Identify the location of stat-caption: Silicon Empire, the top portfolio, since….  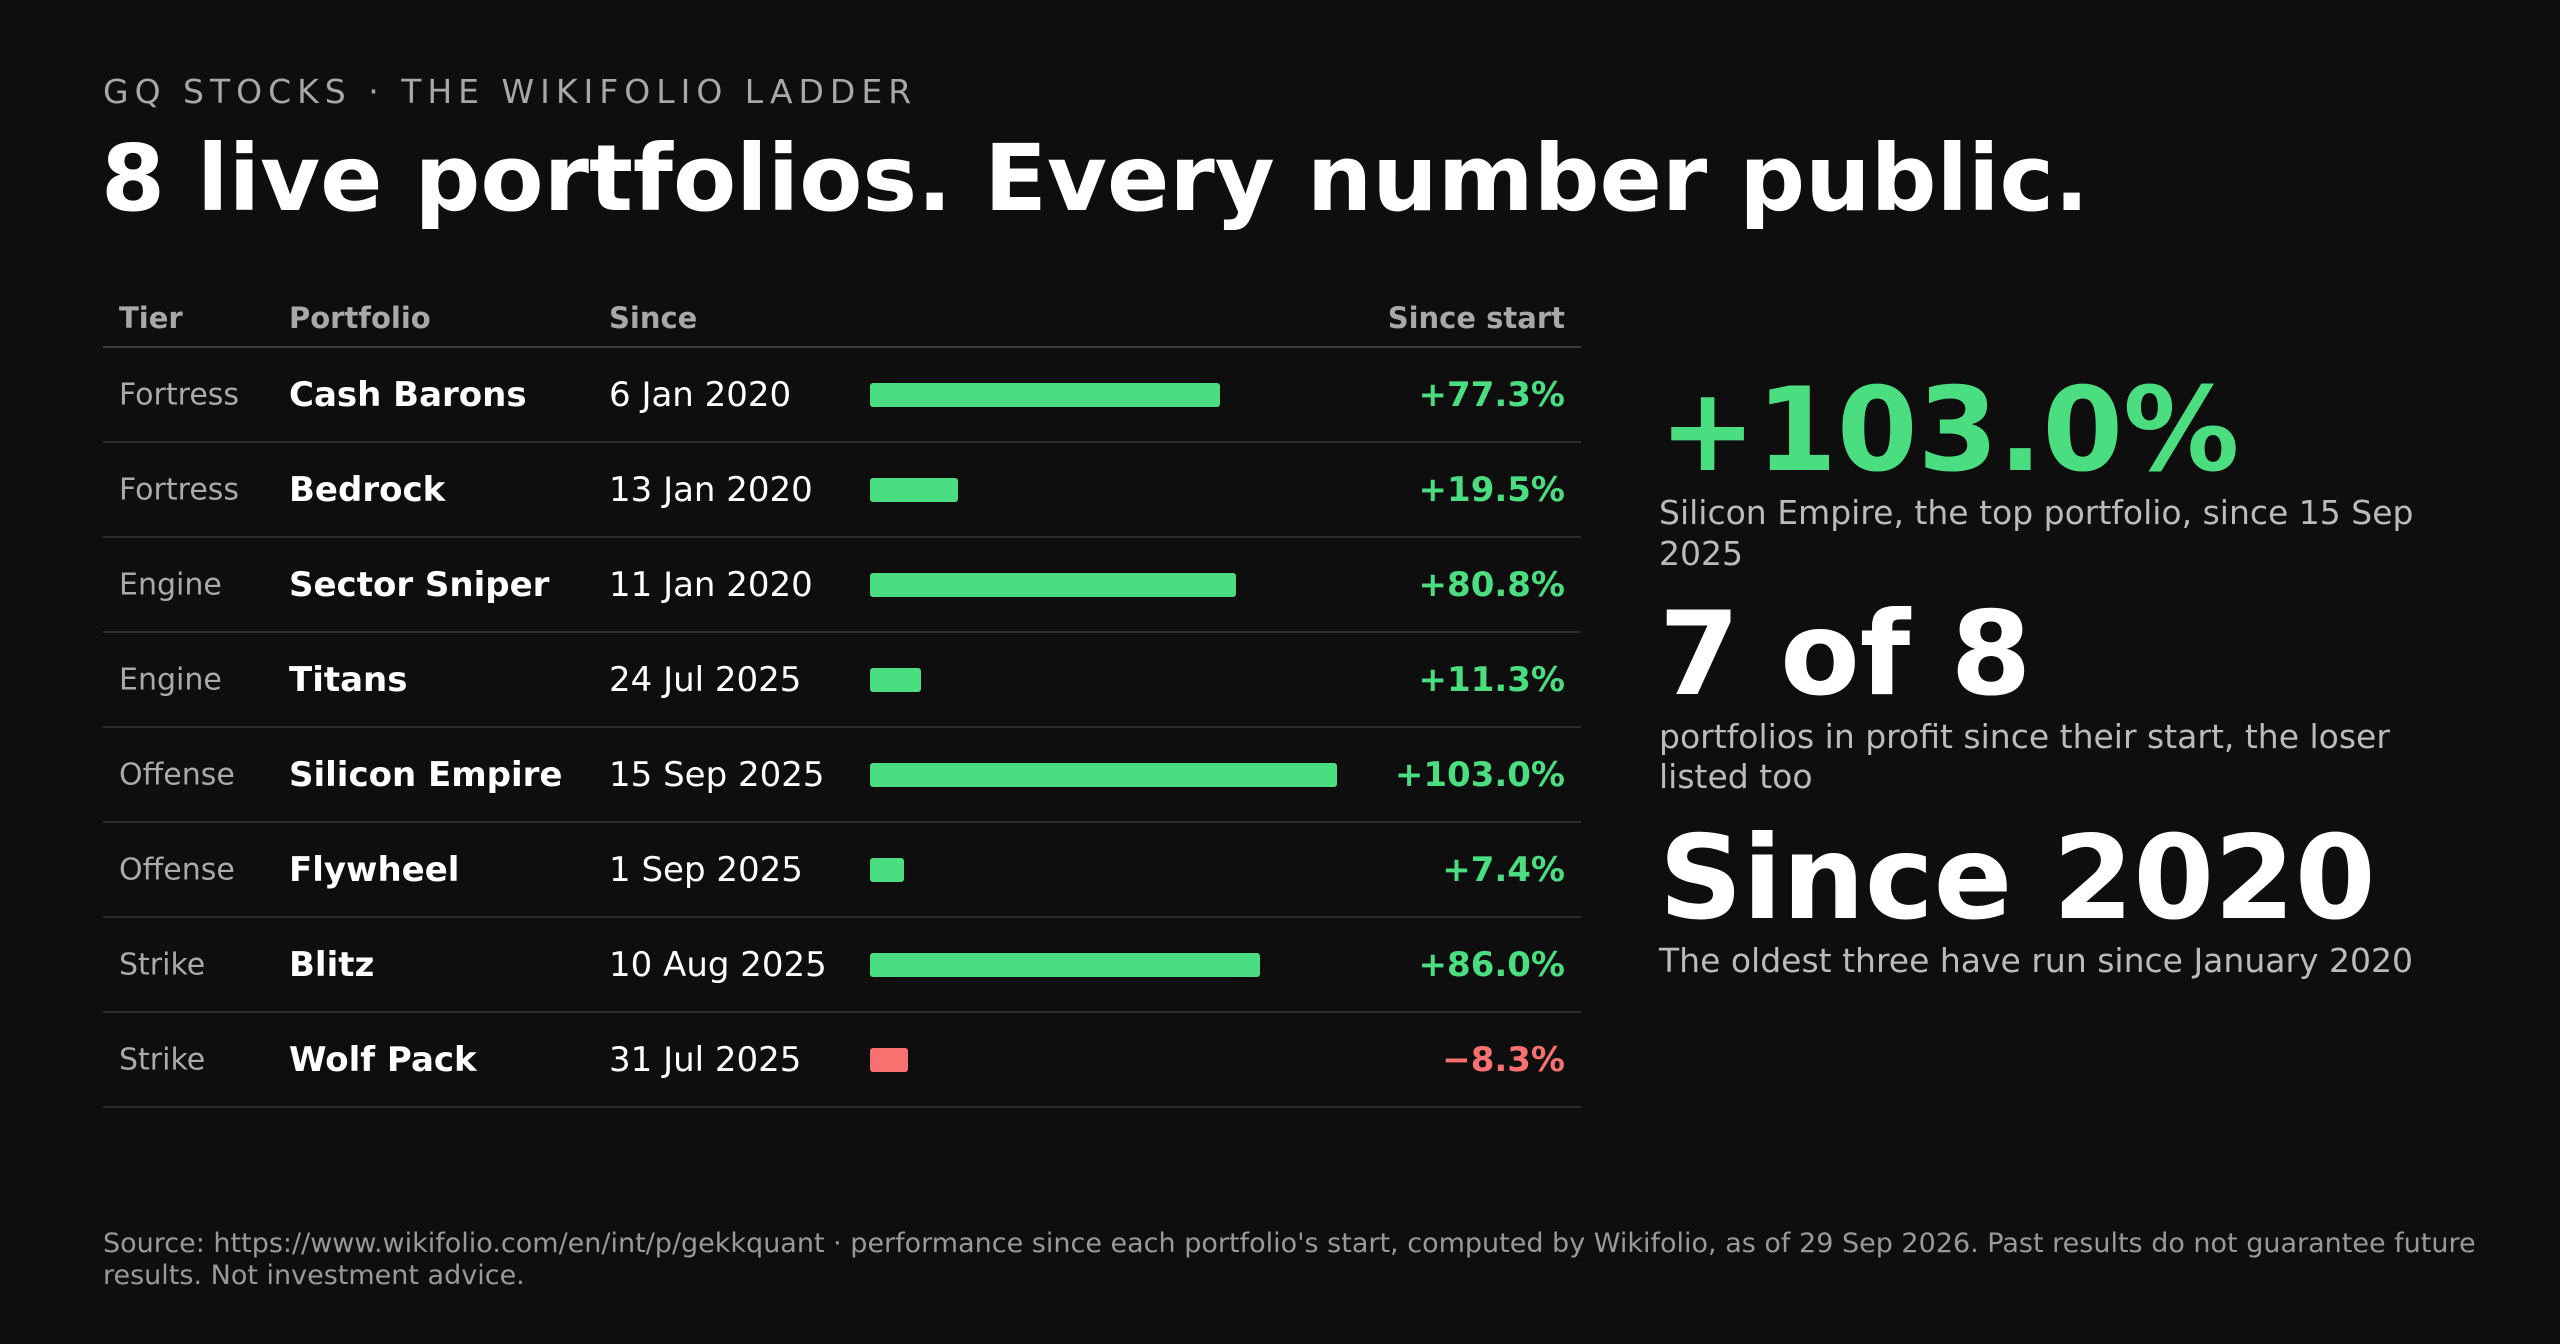
(2036, 533).